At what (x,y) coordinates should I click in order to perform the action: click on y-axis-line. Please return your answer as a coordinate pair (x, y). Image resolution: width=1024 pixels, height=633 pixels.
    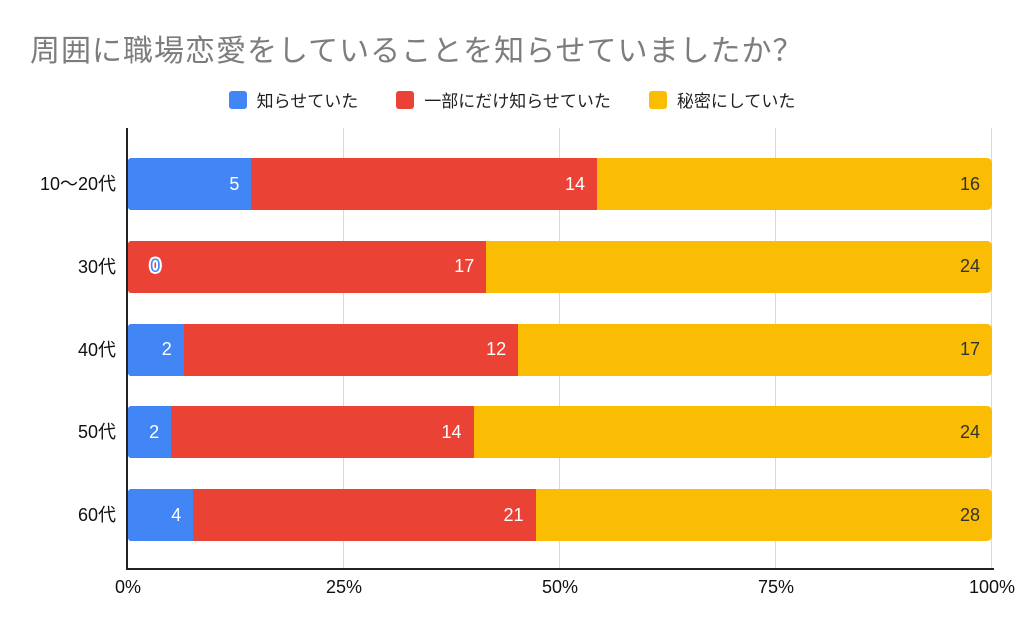
    Looking at the image, I should click on (127, 349).